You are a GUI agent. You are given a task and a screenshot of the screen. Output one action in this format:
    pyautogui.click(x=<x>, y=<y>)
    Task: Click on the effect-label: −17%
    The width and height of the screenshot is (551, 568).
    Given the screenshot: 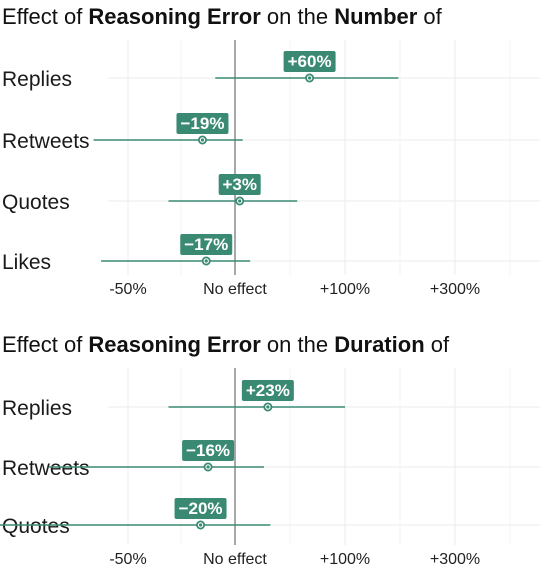 What is the action you would take?
    pyautogui.click(x=206, y=244)
    